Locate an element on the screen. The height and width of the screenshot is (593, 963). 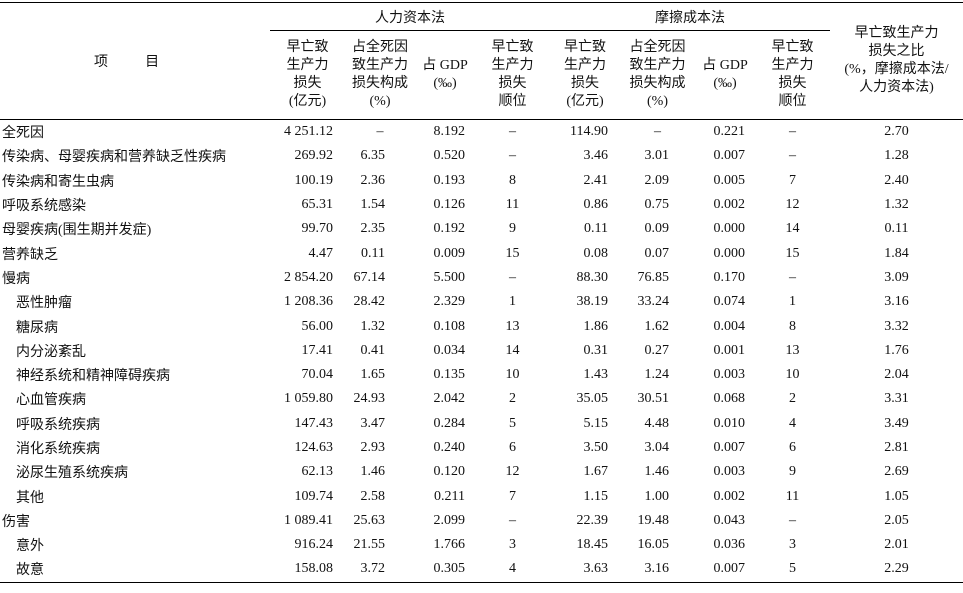
cell: 1.84 is located at coordinates (896, 253).